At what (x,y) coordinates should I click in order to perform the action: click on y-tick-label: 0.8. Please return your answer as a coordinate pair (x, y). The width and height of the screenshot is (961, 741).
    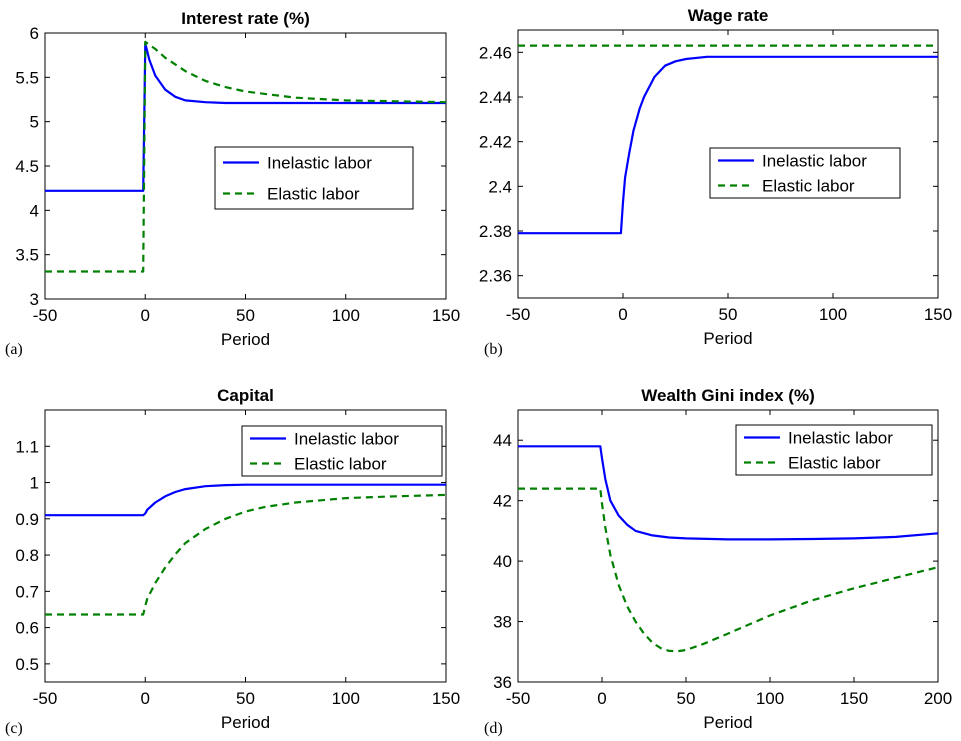
    Looking at the image, I should click on (27, 555).